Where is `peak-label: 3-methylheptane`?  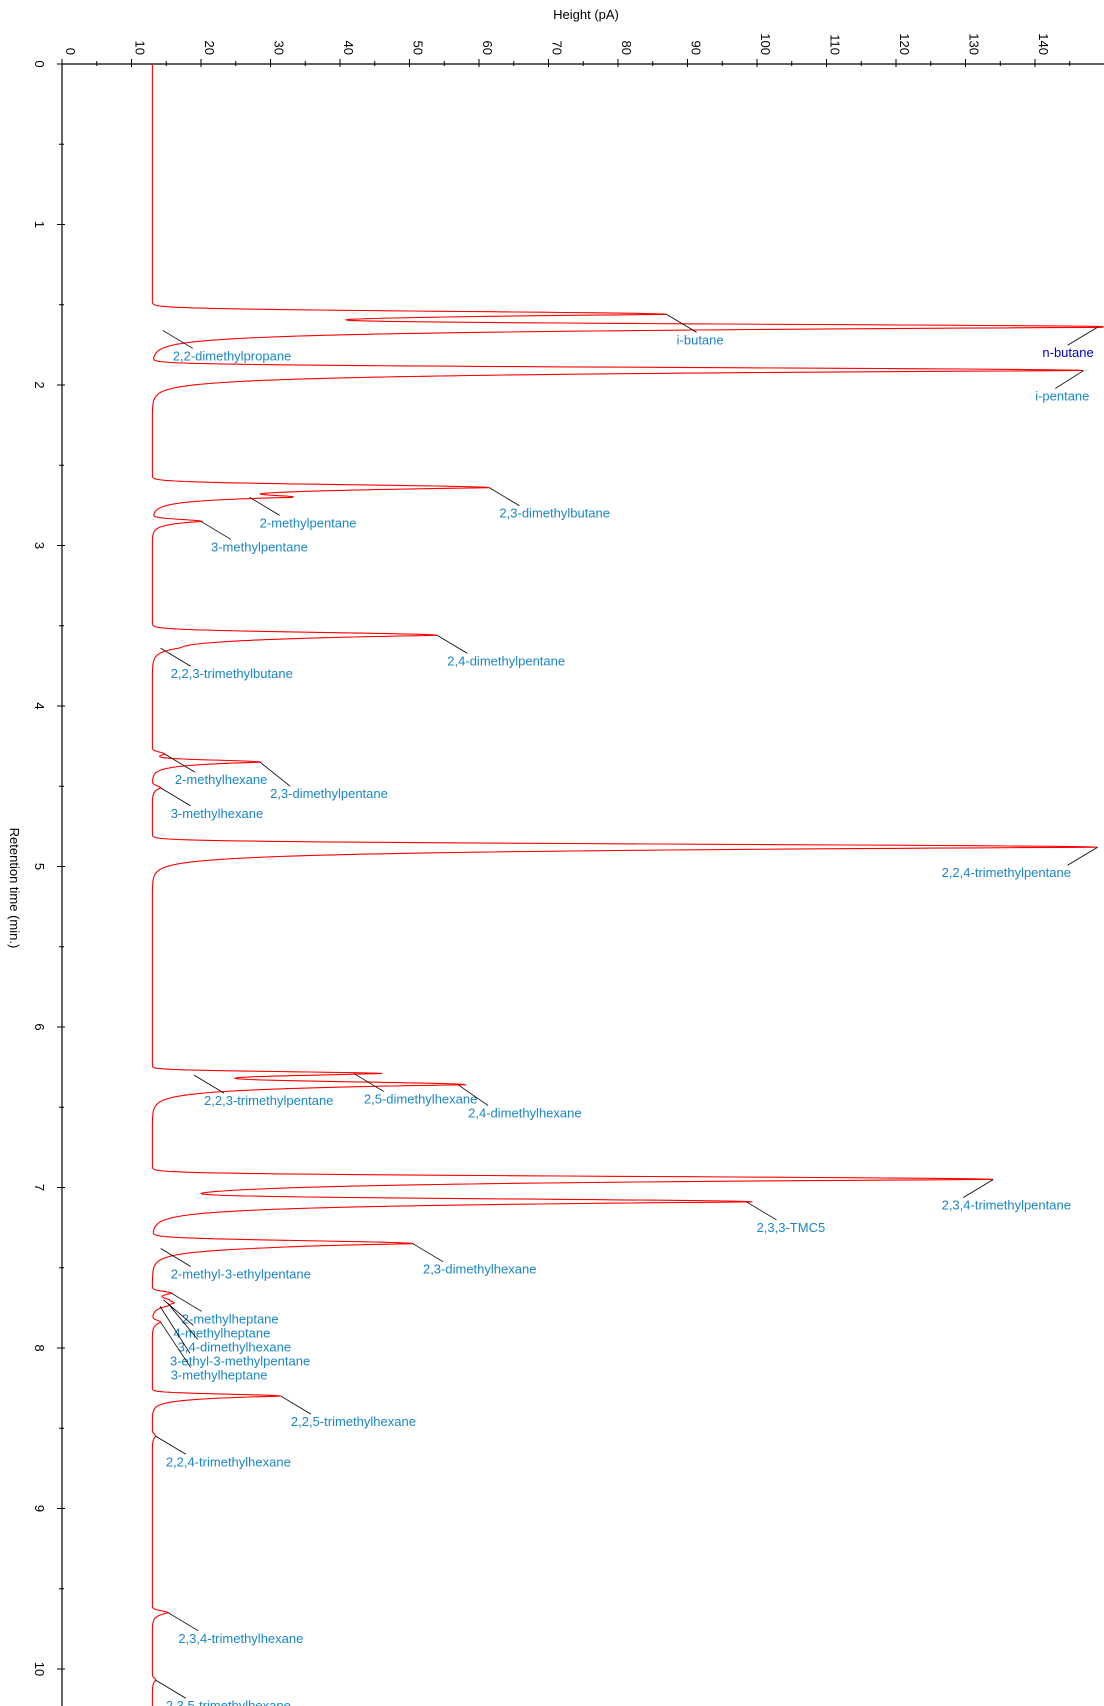 peak-label: 3-methylheptane is located at coordinates (219, 1374).